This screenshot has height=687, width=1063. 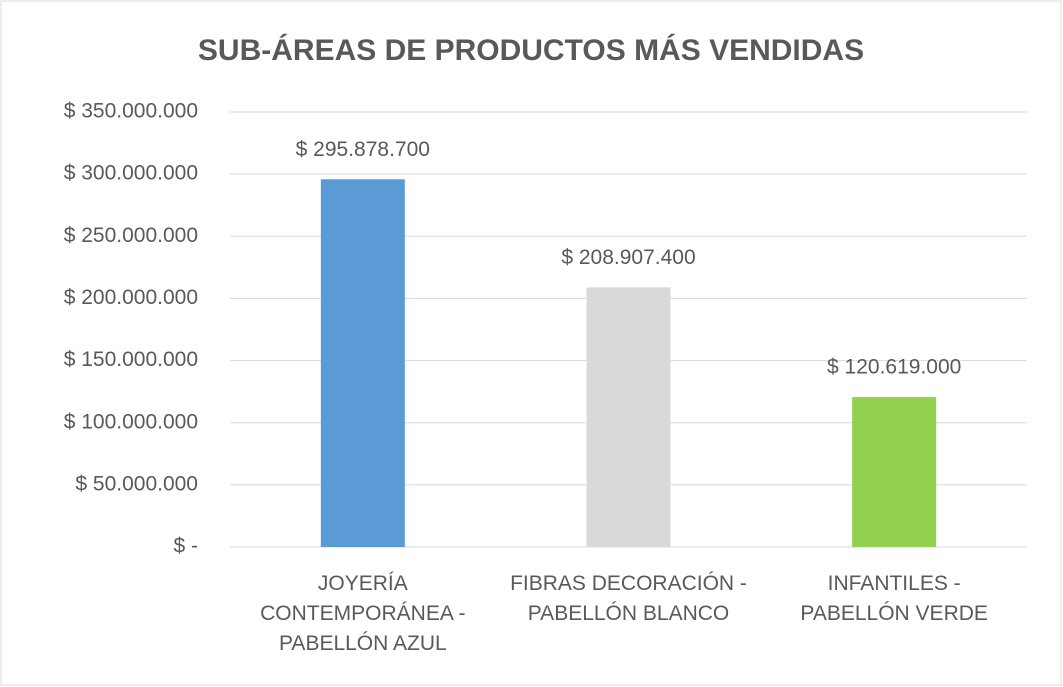 What do you see at coordinates (894, 598) in the screenshot?
I see `x-tick-label: INFANTILES - PABELLÓN VERDE` at bounding box center [894, 598].